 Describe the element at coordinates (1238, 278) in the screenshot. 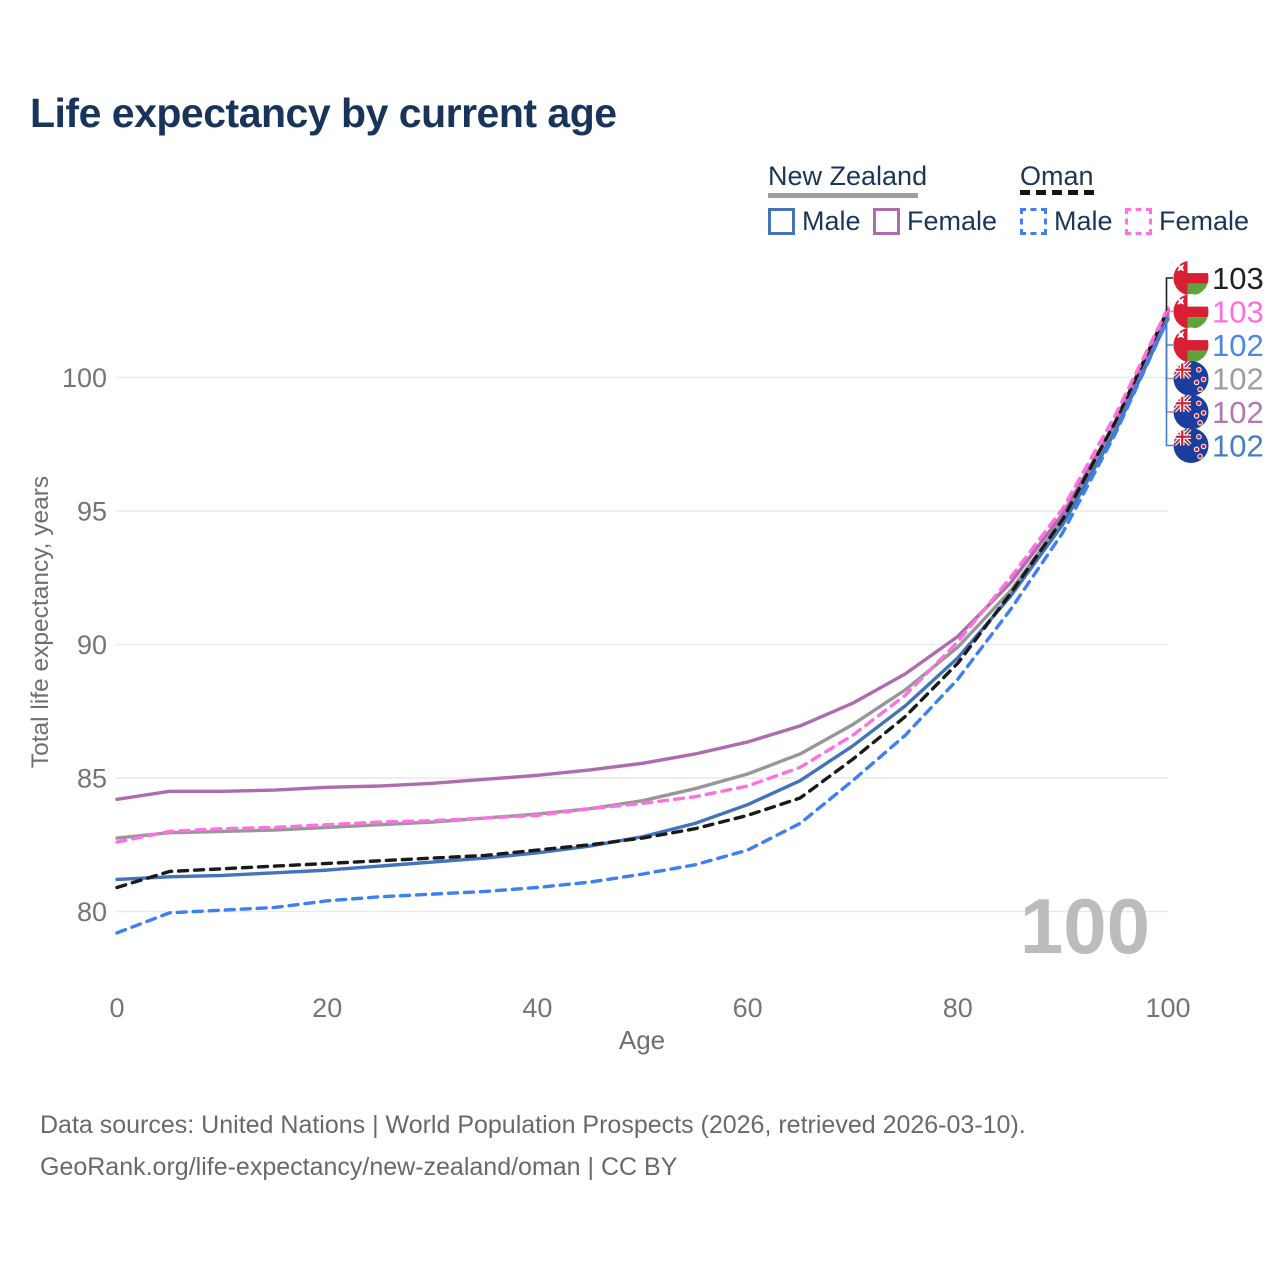

I see `end-value-oman-total: 103` at that location.